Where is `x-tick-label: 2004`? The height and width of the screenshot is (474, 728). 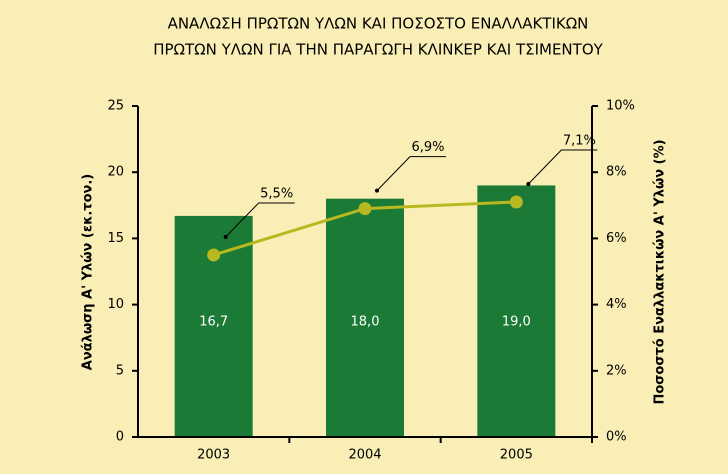 x-tick-label: 2004 is located at coordinates (364, 455).